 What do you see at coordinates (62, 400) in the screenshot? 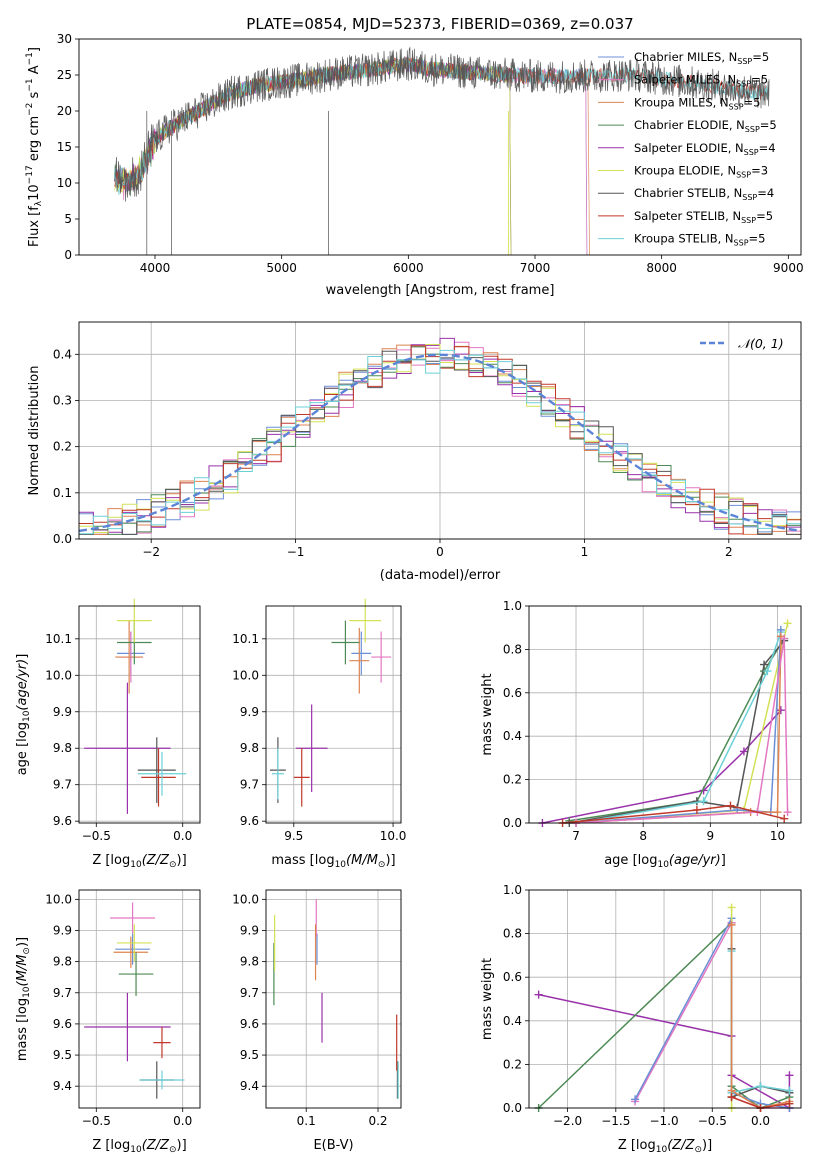
I see `y-tick-label: 0.3` at bounding box center [62, 400].